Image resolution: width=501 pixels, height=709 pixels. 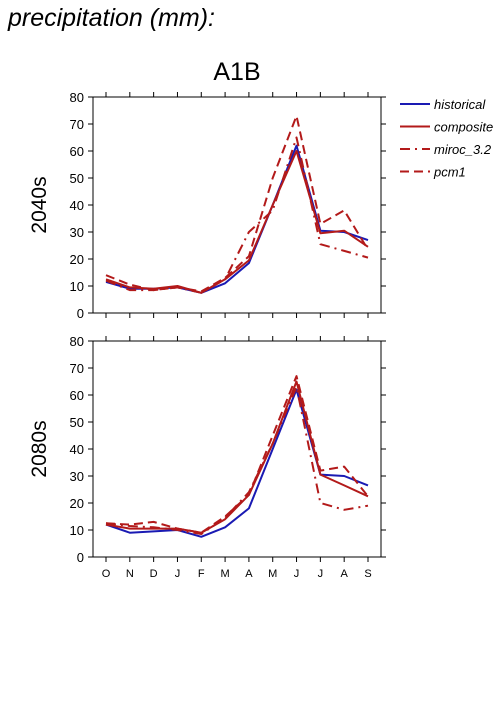 What do you see at coordinates (446, 138) in the screenshot?
I see `legend: historical composite miroc_3.2 pcm1` at bounding box center [446, 138].